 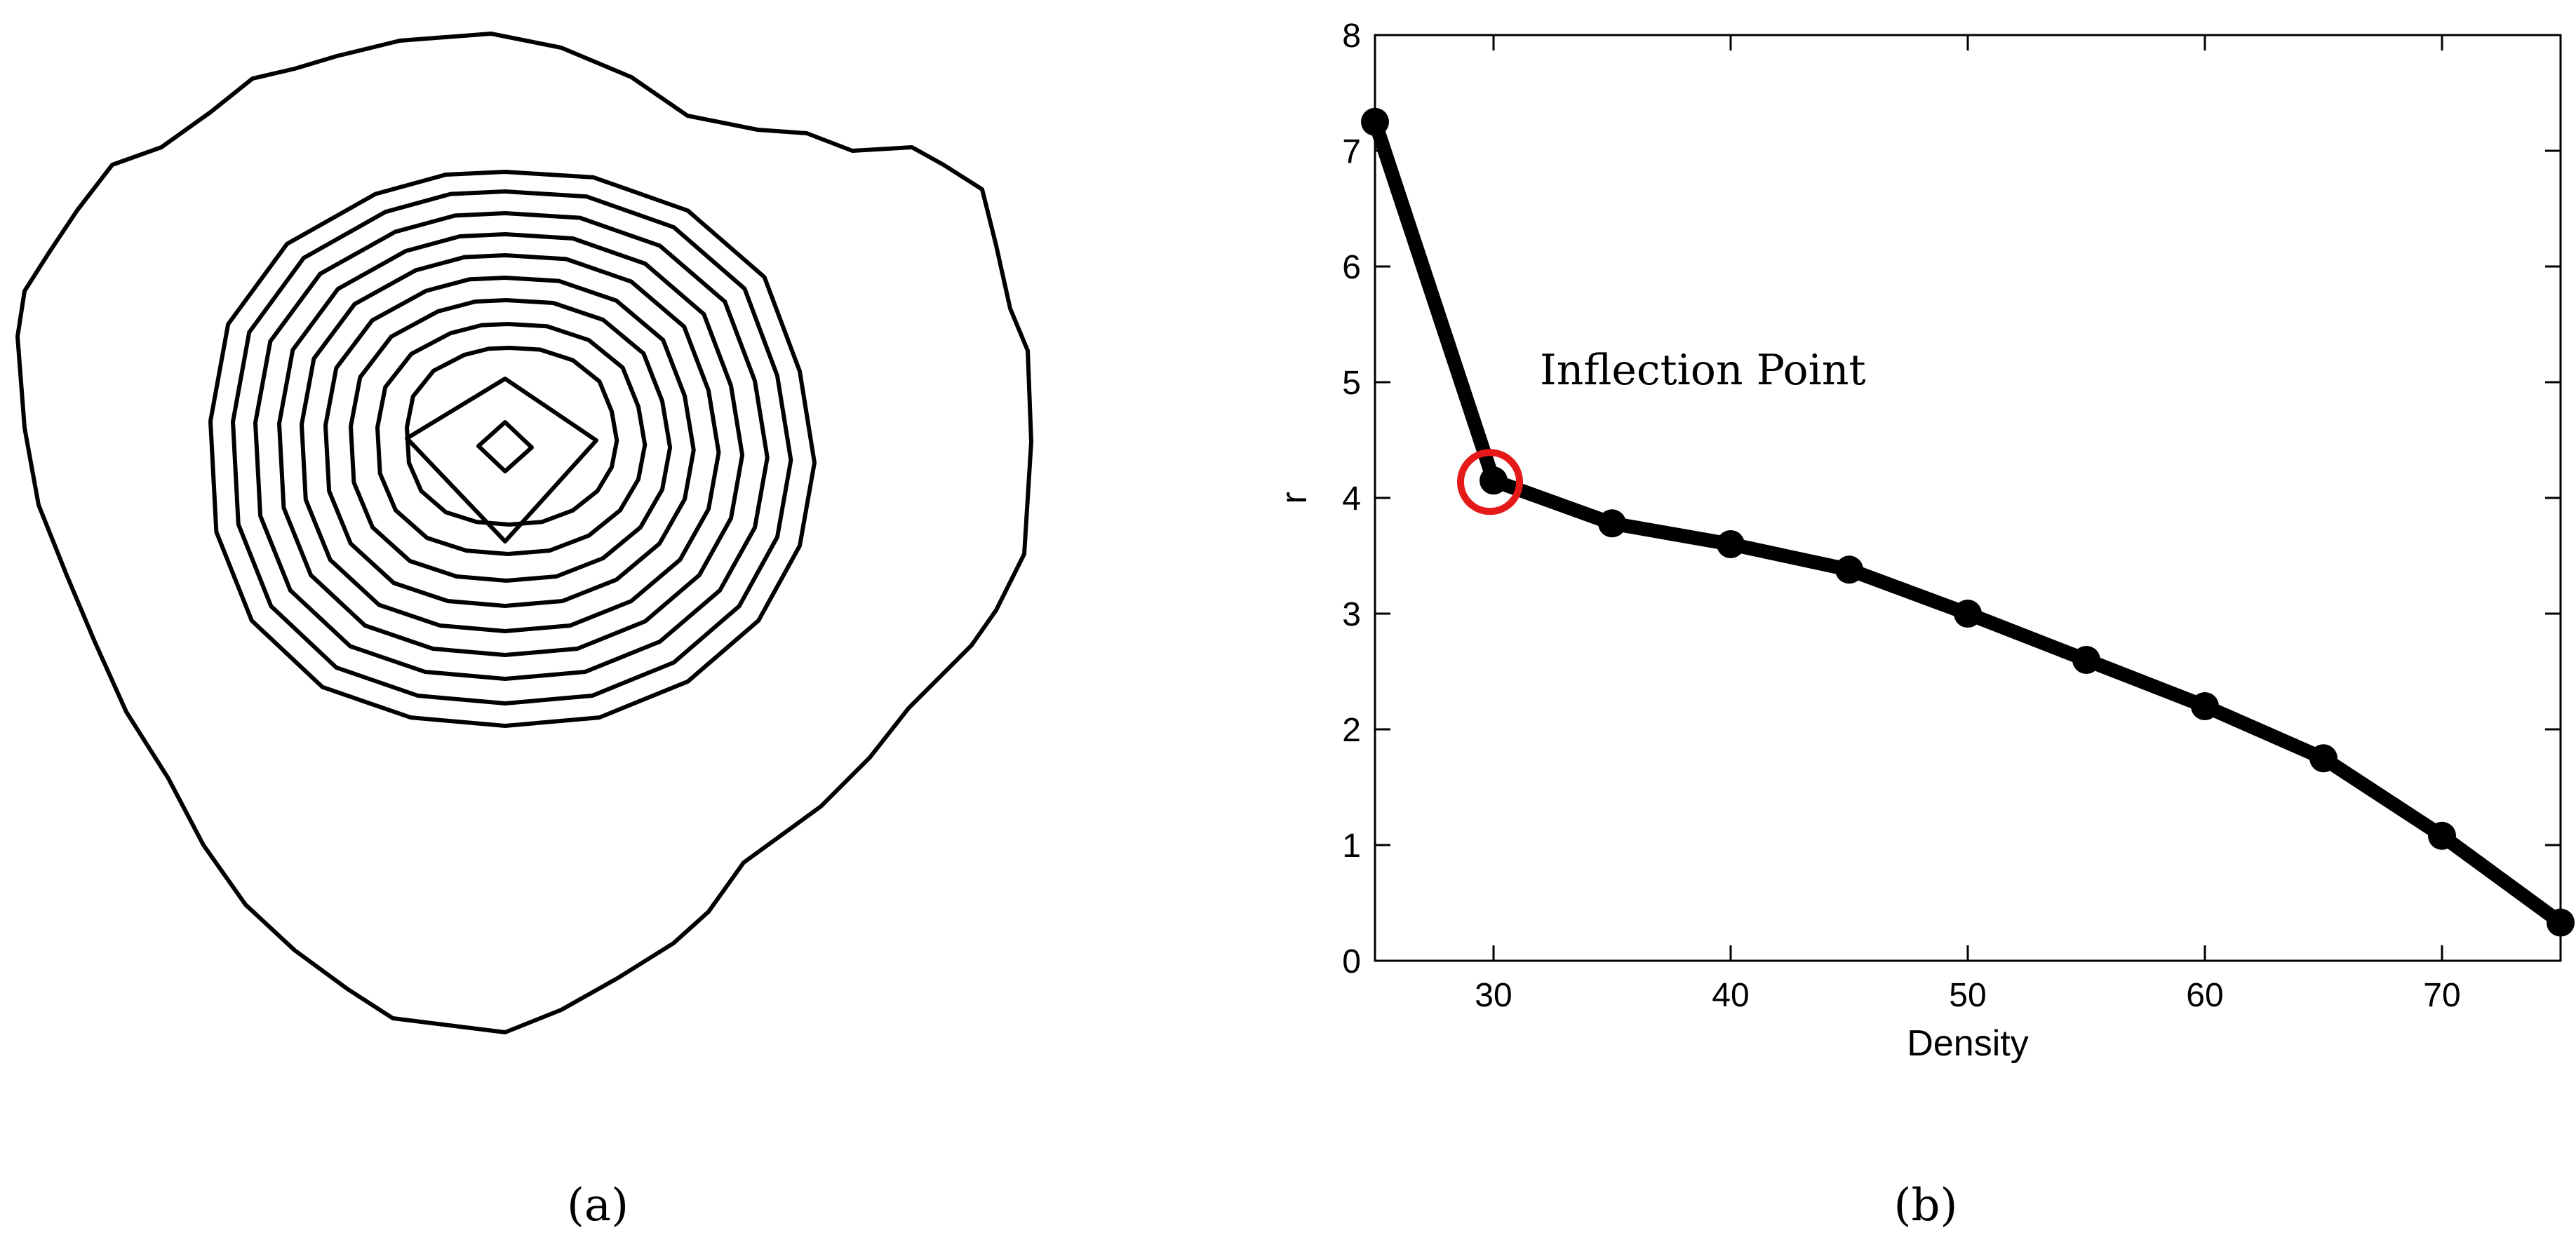 I want to click on inflection-point-marker, so click(x=1490, y=482).